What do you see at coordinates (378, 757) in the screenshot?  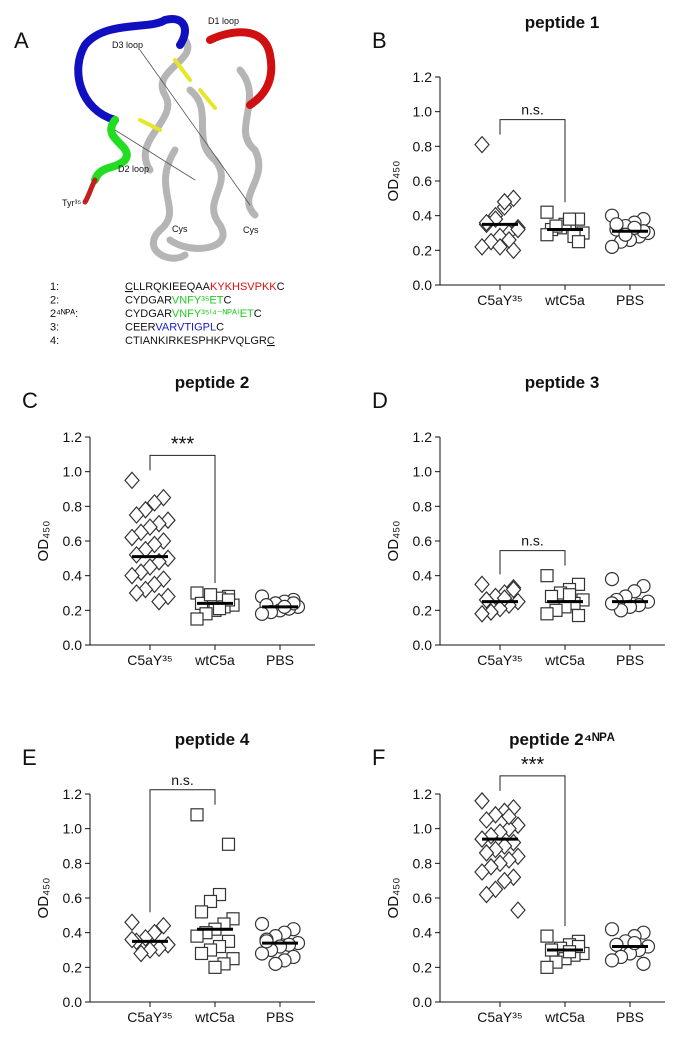 I see `panel-letter: F` at bounding box center [378, 757].